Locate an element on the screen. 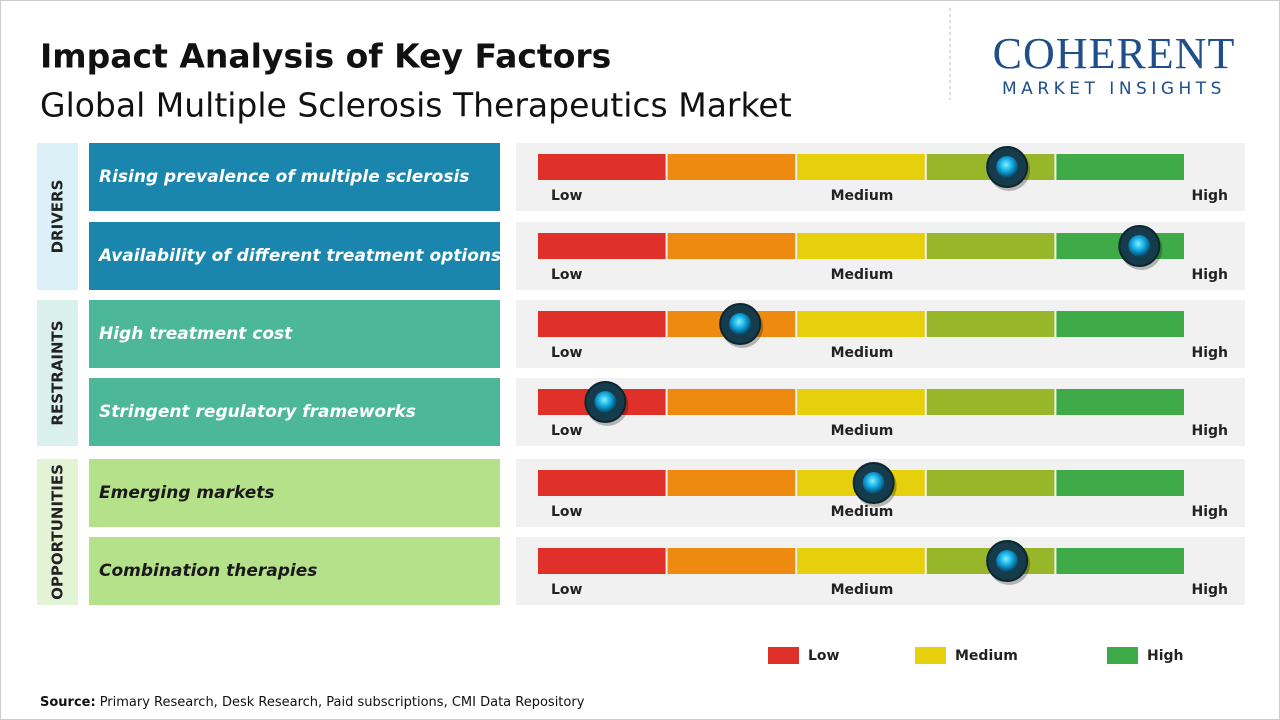  group-label: RESTRAINTS is located at coordinates (58, 372).